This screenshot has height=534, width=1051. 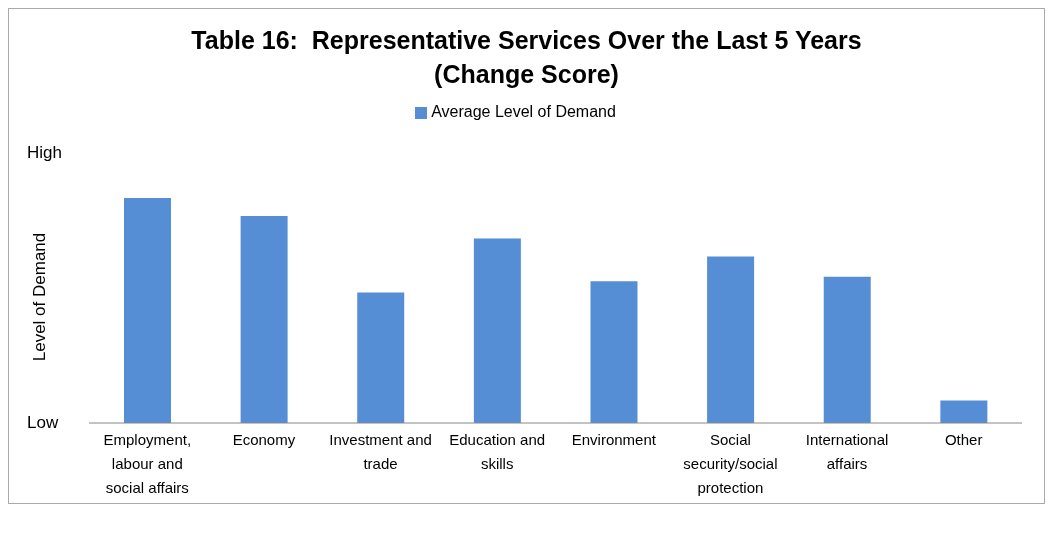 I want to click on x-tick-label: Other, so click(x=963, y=439).